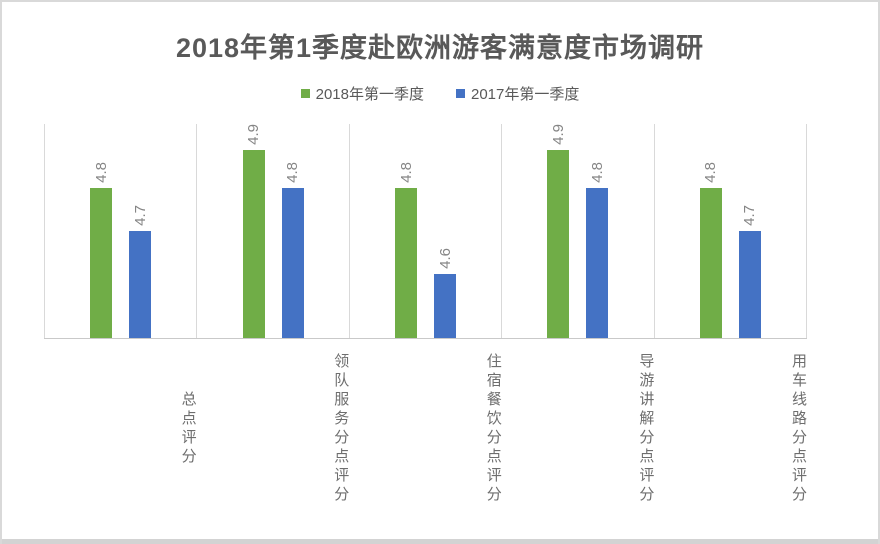  Describe the element at coordinates (369, 94) in the screenshot. I see `legend-label: 2018年第一季度` at that location.